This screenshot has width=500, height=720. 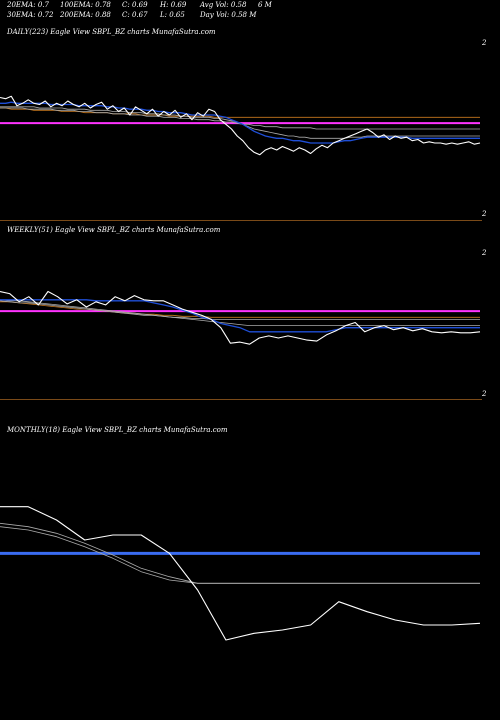 What do you see at coordinates (241, 399) in the screenshot?
I see `weekly-separator` at bounding box center [241, 399].